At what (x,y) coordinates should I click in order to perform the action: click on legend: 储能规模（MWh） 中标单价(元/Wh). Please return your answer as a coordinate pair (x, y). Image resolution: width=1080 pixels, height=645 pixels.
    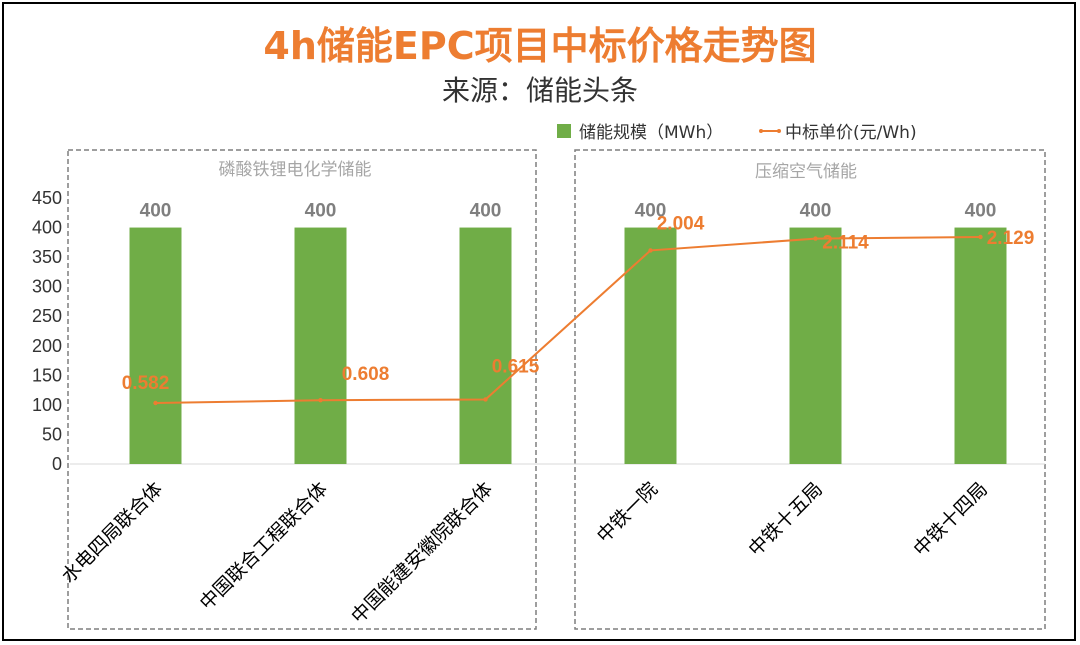
    Looking at the image, I should click on (737, 133).